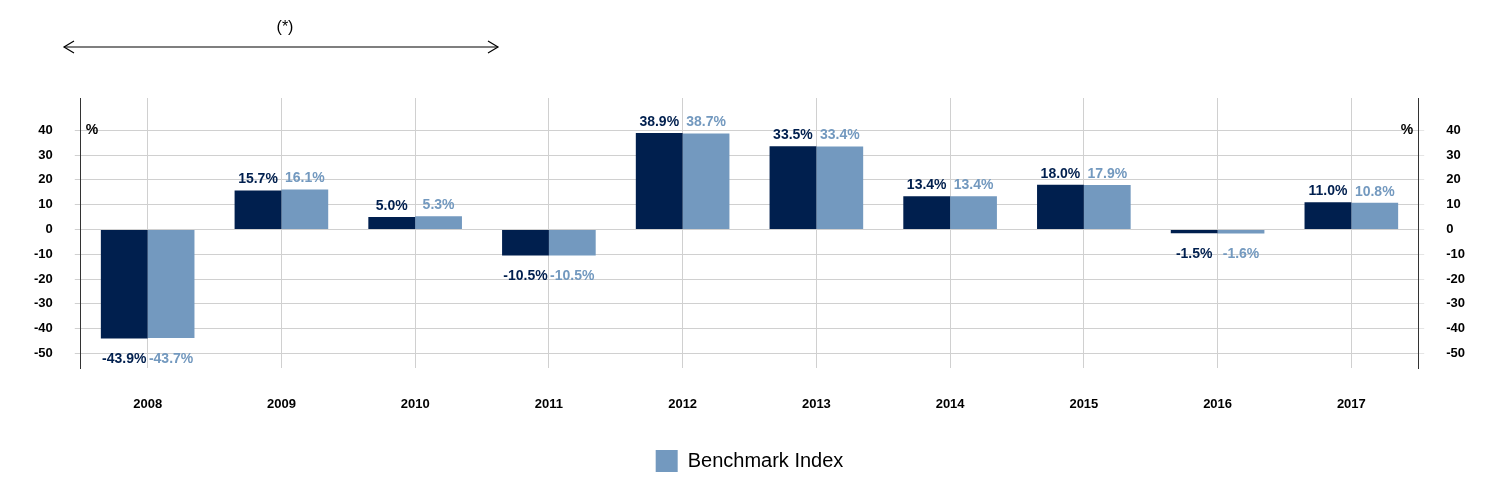 This screenshot has width=1499, height=490. Describe the element at coordinates (43, 328) in the screenshot. I see `y-tick-label: -40` at that location.